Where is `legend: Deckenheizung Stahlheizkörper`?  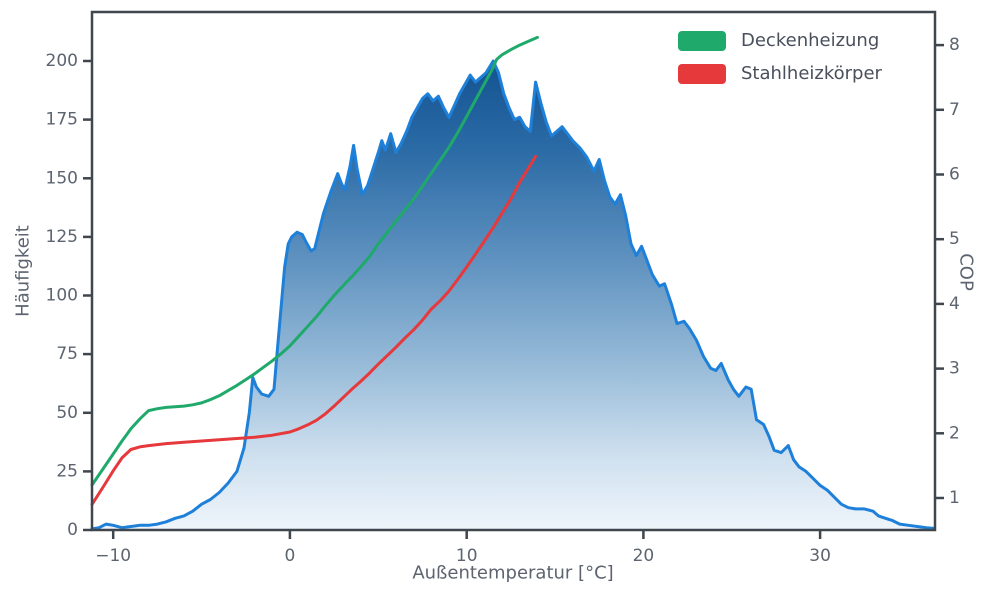
legend: Deckenheizung Stahlheizkörper is located at coordinates (780, 57).